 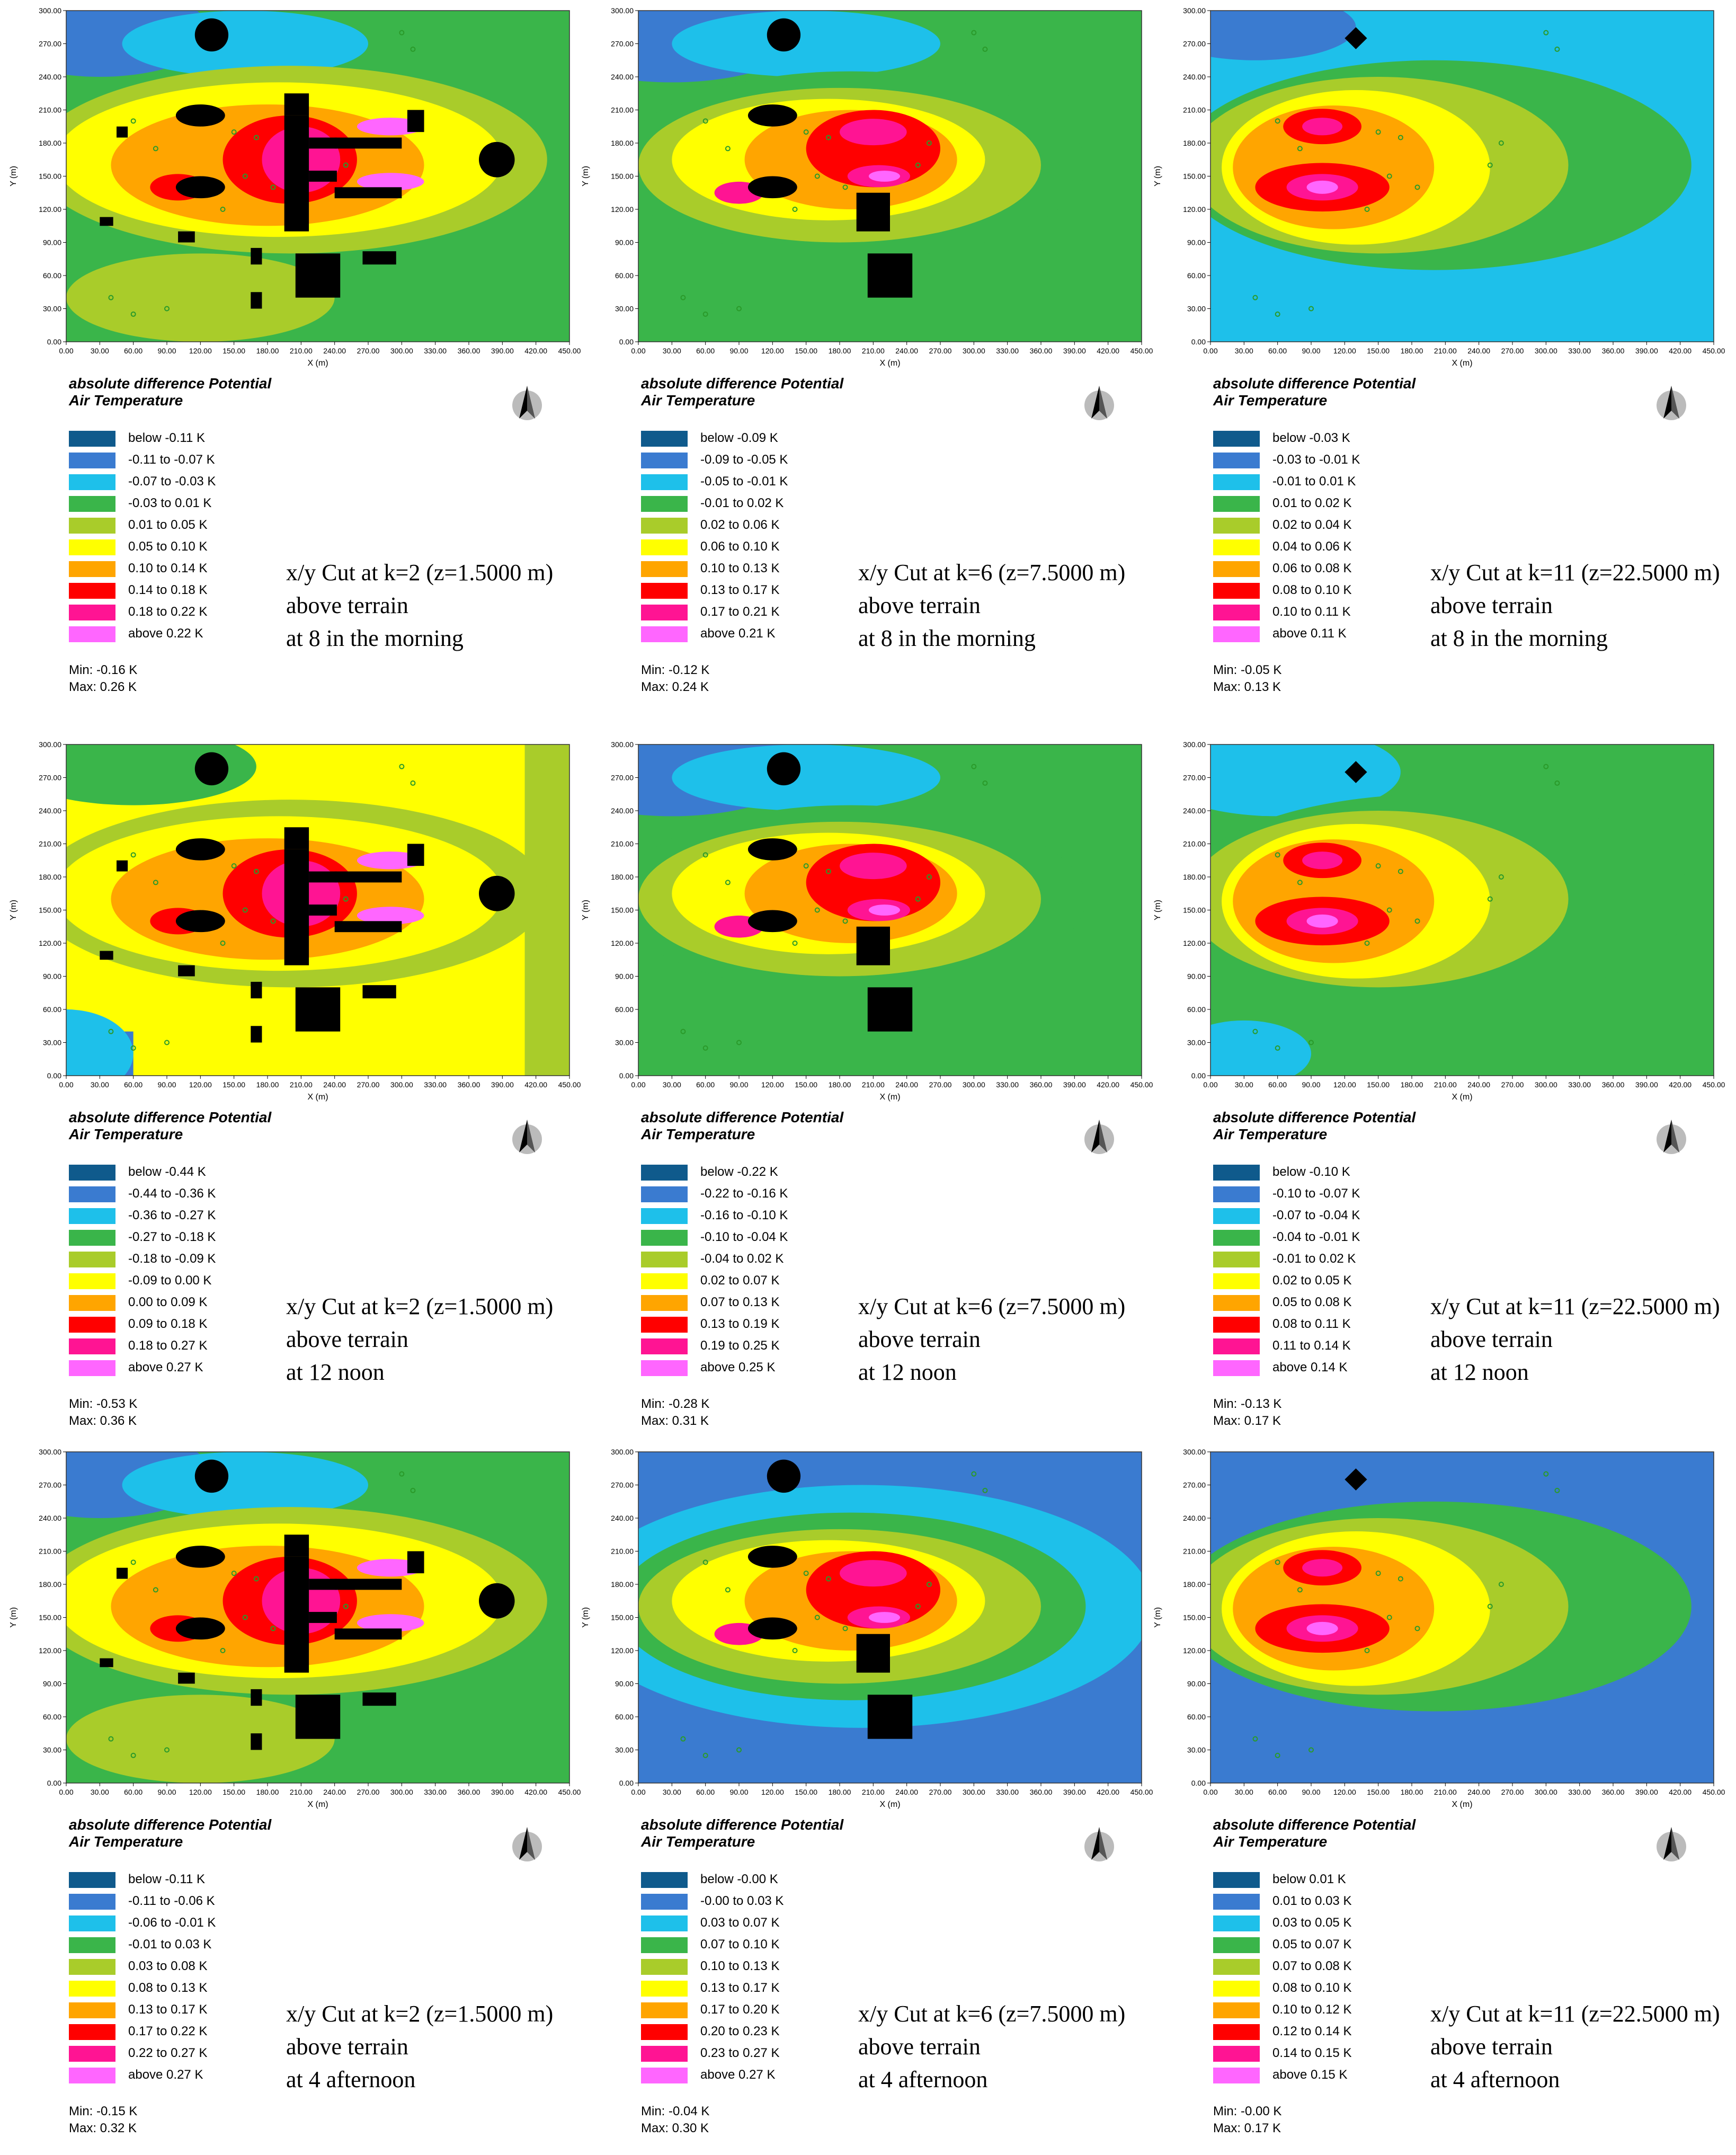 What do you see at coordinates (840, 1792) in the screenshot?
I see `x-tick-label: 180.00` at bounding box center [840, 1792].